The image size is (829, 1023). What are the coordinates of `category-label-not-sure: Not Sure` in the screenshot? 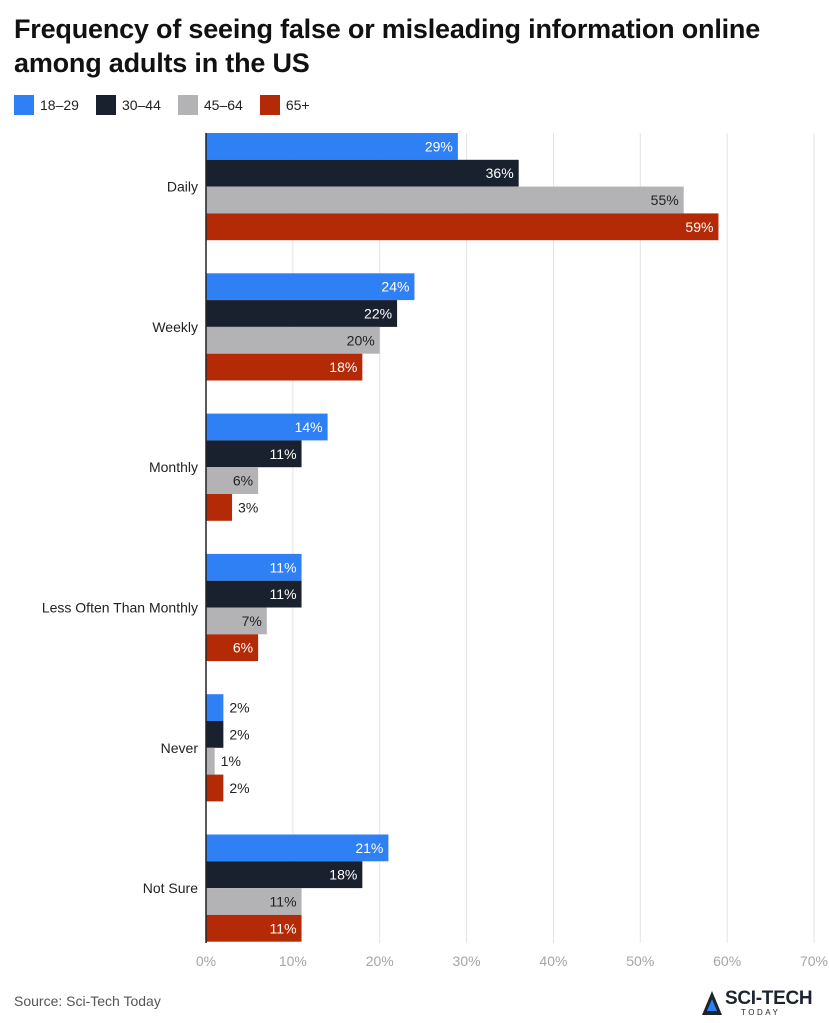 It's located at (170, 888).